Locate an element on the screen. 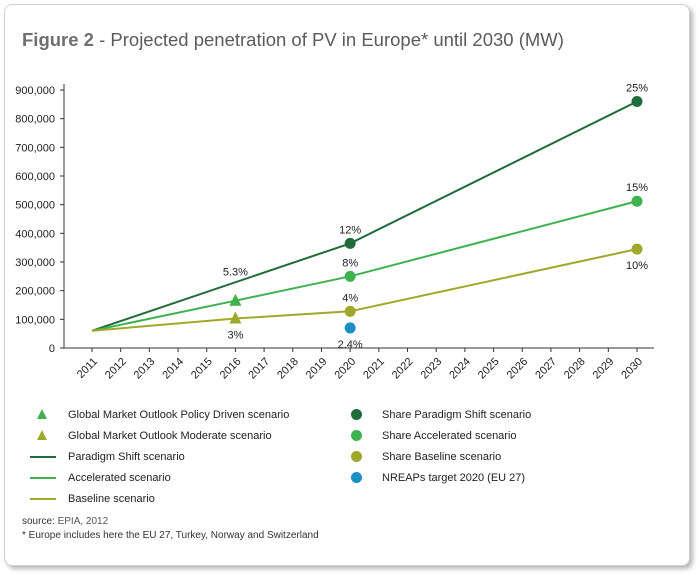 This screenshot has width=700, height=574. data-label: 10% is located at coordinates (637, 266).